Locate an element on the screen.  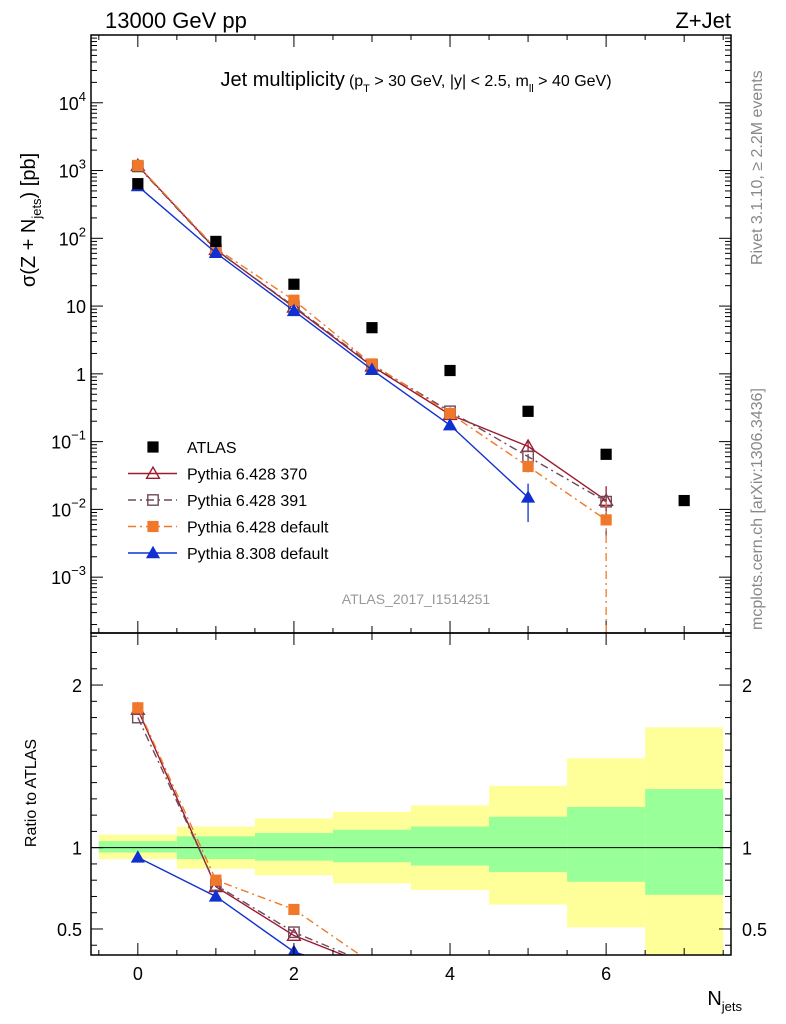
ratio-x-tick-label: 4 is located at coordinates (450, 974).